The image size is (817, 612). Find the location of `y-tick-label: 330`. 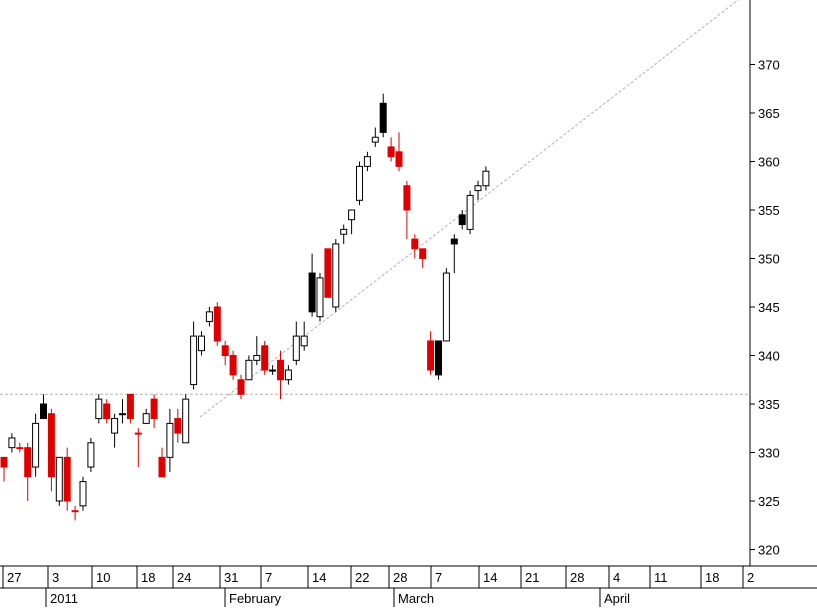

y-tick-label: 330 is located at coordinates (769, 453).